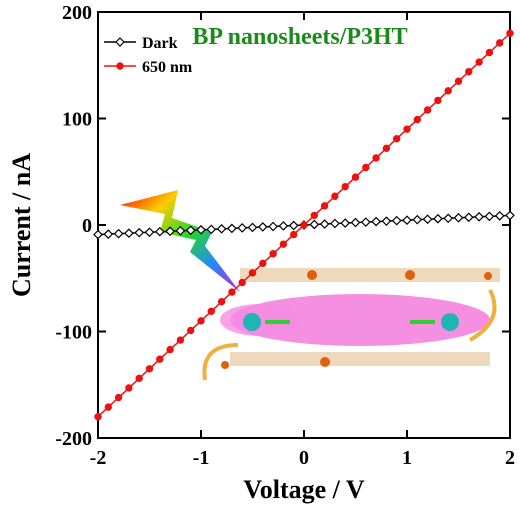  Describe the element at coordinates (87, 226) in the screenshot. I see `y-tick-label: 0` at that location.